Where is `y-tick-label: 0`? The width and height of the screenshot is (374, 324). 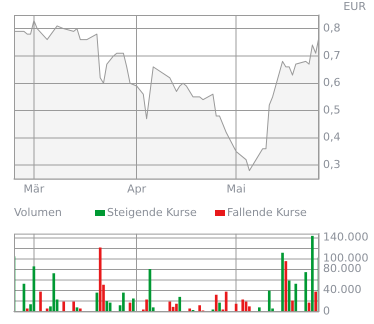
y-tick-label: 0 is located at coordinates (326, 311).